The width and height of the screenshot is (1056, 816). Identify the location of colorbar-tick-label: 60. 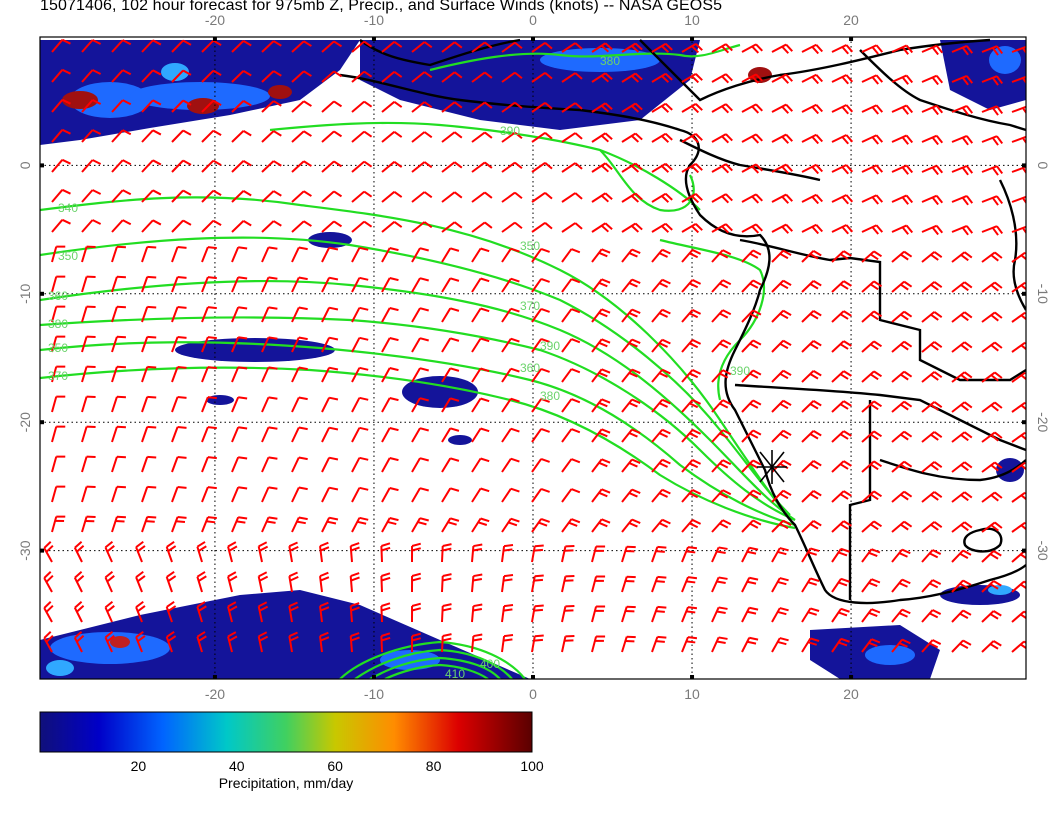
(335, 766).